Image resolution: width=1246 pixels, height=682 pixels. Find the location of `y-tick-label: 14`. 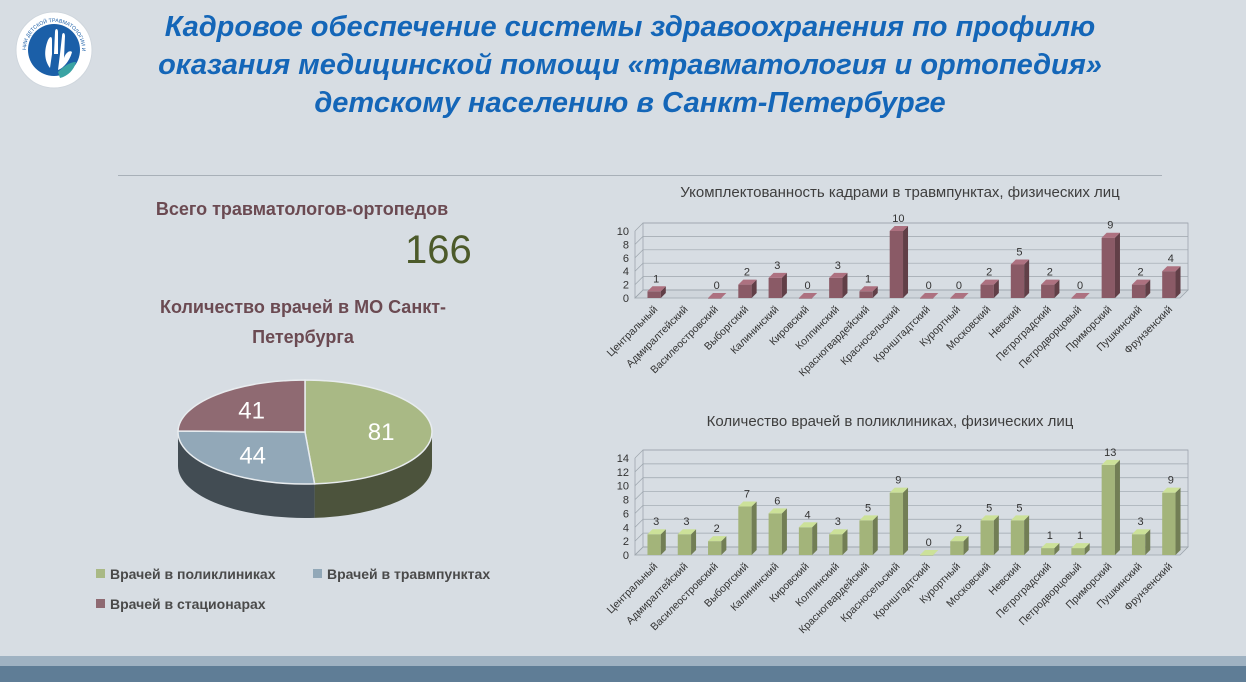

y-tick-label: 14 is located at coordinates (623, 459).